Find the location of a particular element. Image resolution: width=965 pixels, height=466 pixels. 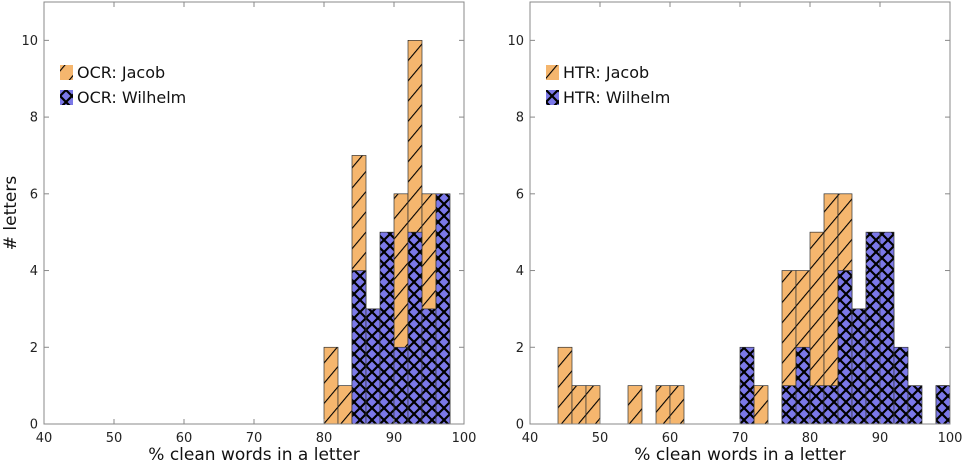

legend-label: HTR: Jacob is located at coordinates (606, 72).